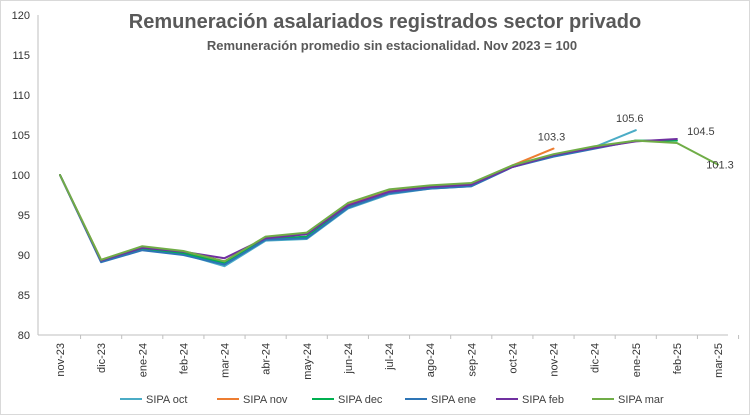 This screenshot has height=415, width=750. I want to click on y-tick-label: 80, so click(24, 336).